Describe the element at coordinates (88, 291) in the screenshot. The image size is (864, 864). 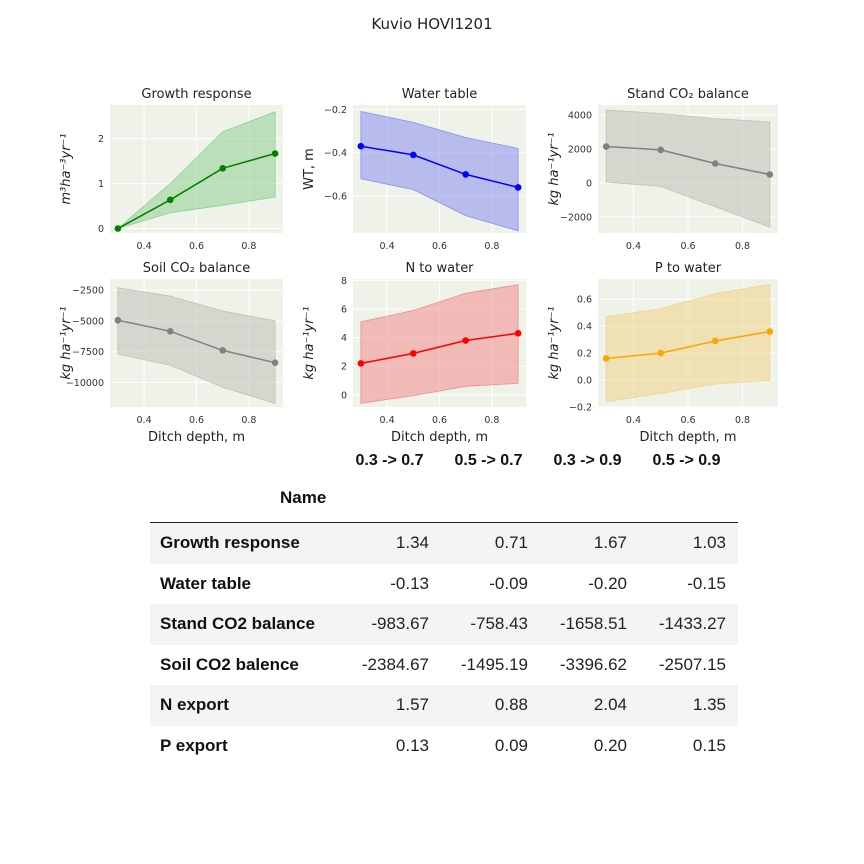
I see `y-tick-label: −2500` at that location.